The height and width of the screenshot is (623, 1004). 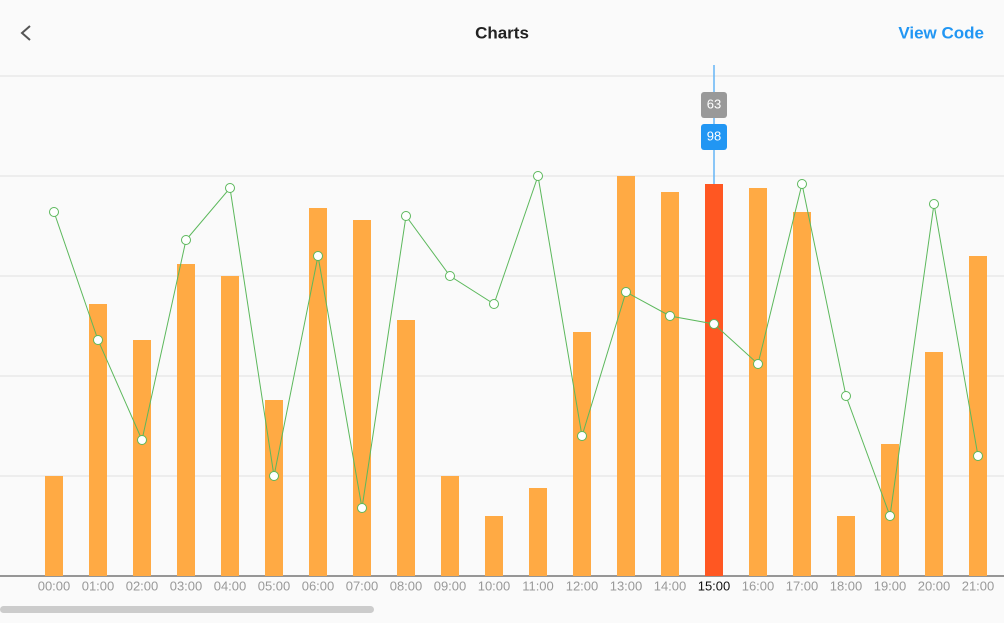 I want to click on x-tick-label: 04:00, so click(x=230, y=585).